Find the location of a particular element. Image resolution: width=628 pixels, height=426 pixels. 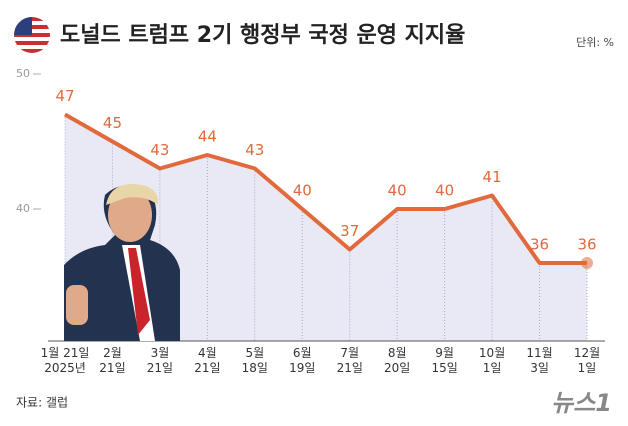

x-tick-label: 11월 3일 is located at coordinates (539, 360).